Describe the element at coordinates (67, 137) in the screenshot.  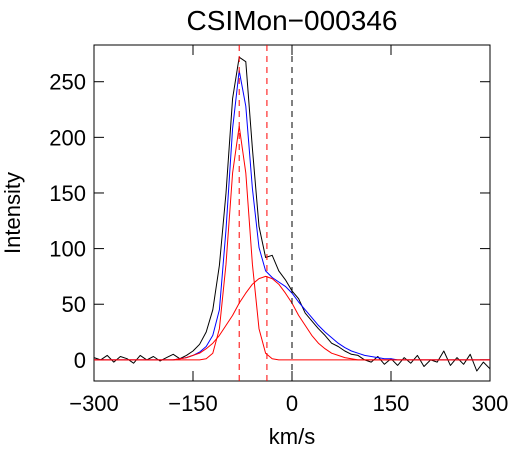
I see `y-tick-label: 200` at that location.